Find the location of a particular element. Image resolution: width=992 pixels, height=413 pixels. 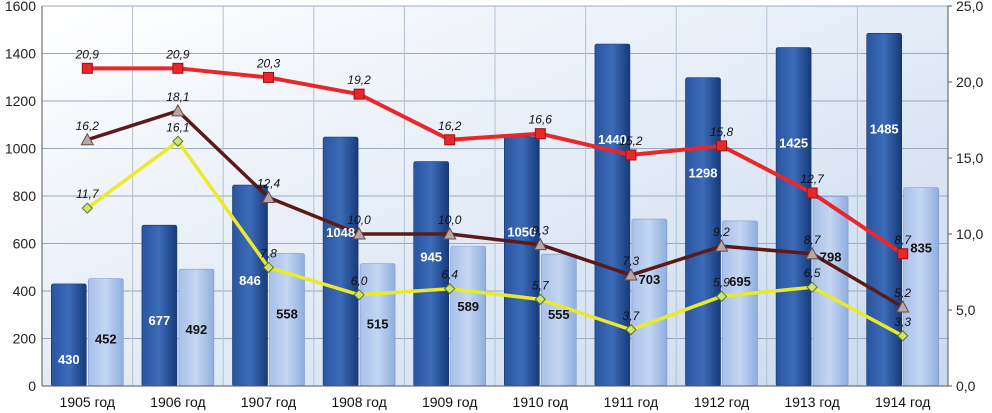

line-value-label: 12,7 is located at coordinates (812, 179).